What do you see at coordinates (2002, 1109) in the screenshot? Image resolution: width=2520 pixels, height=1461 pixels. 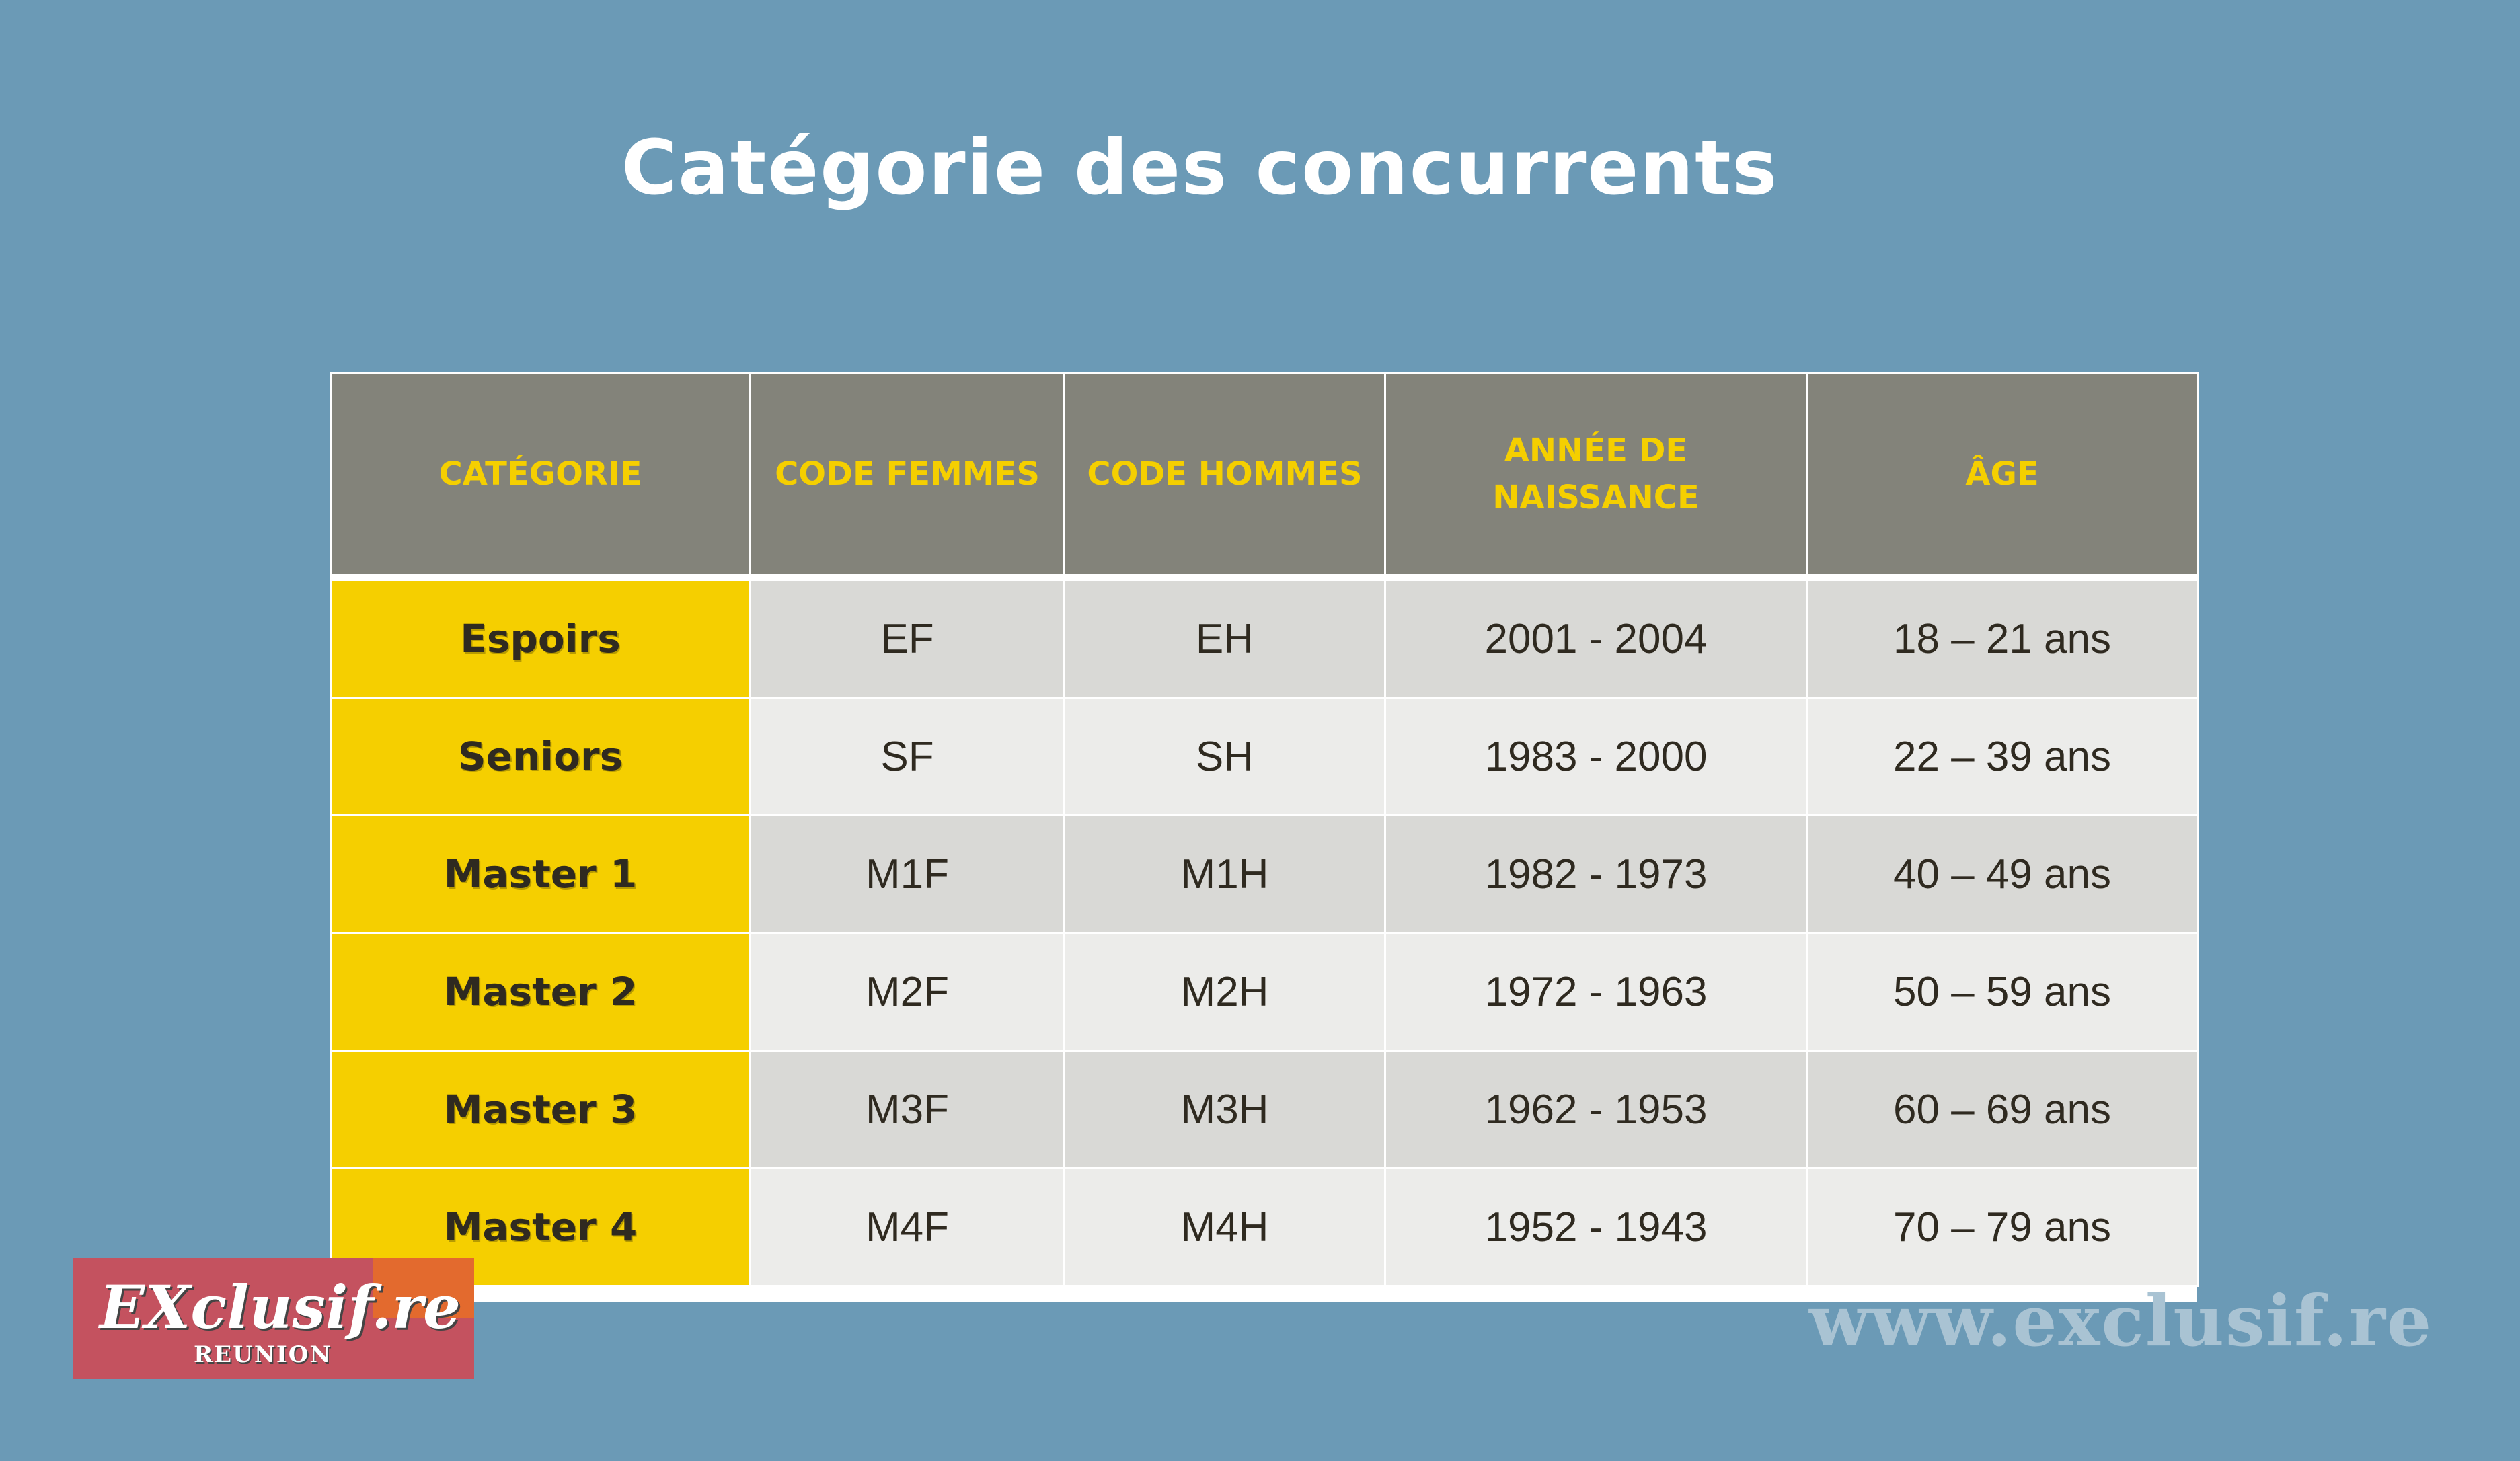 I see `cell-age: 60 – 69 ans` at bounding box center [2002, 1109].